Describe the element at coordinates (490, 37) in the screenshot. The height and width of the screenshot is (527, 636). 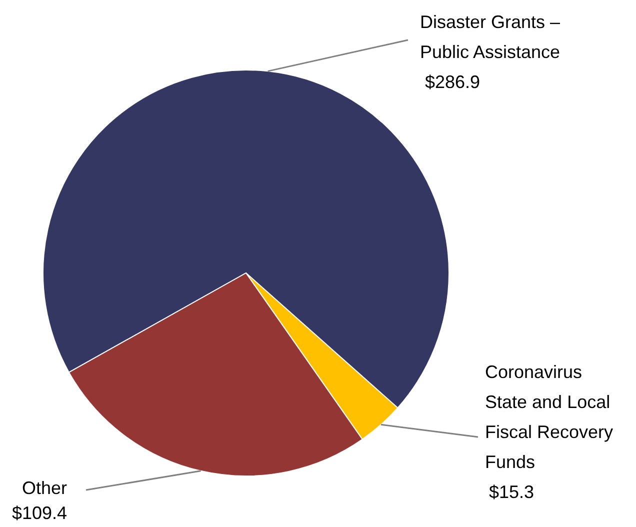
I see `slice-label: Disaster Grants – Public Assistance` at that location.